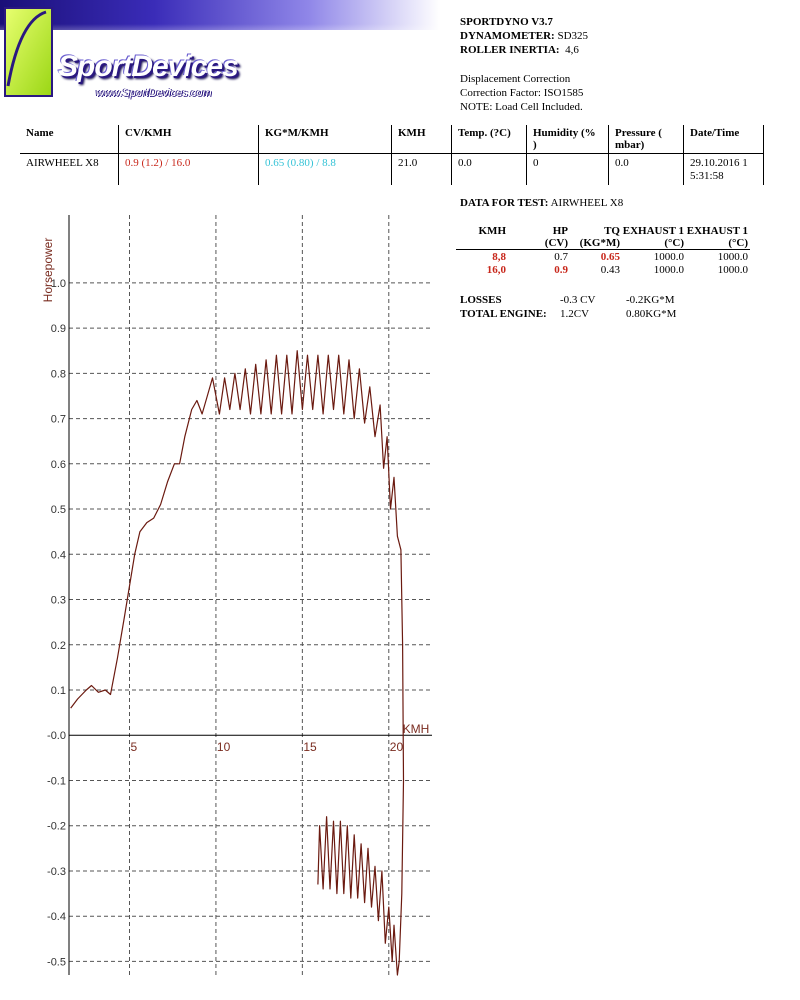 The height and width of the screenshot is (1000, 800). I want to click on y-tick-label: 0.2, so click(58, 646).